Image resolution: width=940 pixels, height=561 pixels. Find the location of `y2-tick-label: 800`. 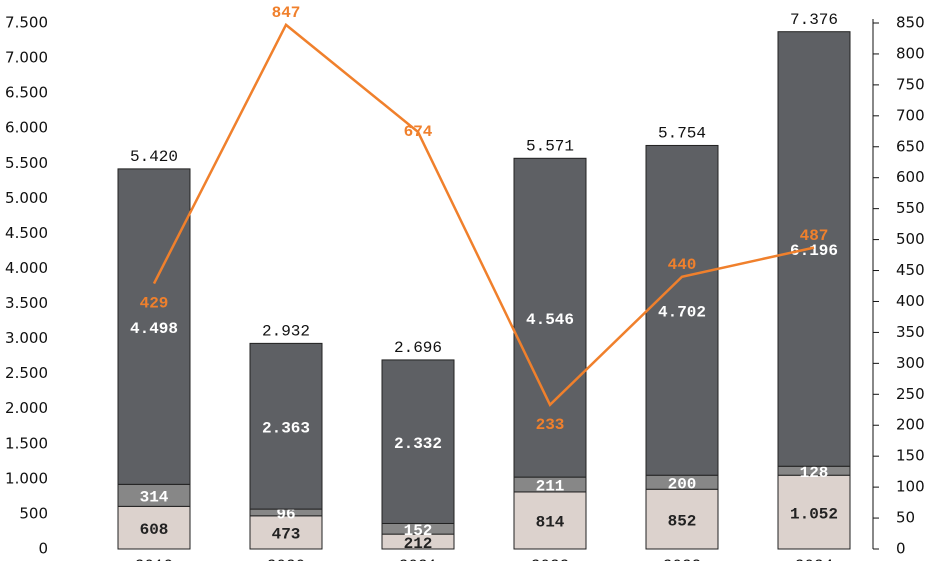

y2-tick-label: 800 is located at coordinates (910, 53).